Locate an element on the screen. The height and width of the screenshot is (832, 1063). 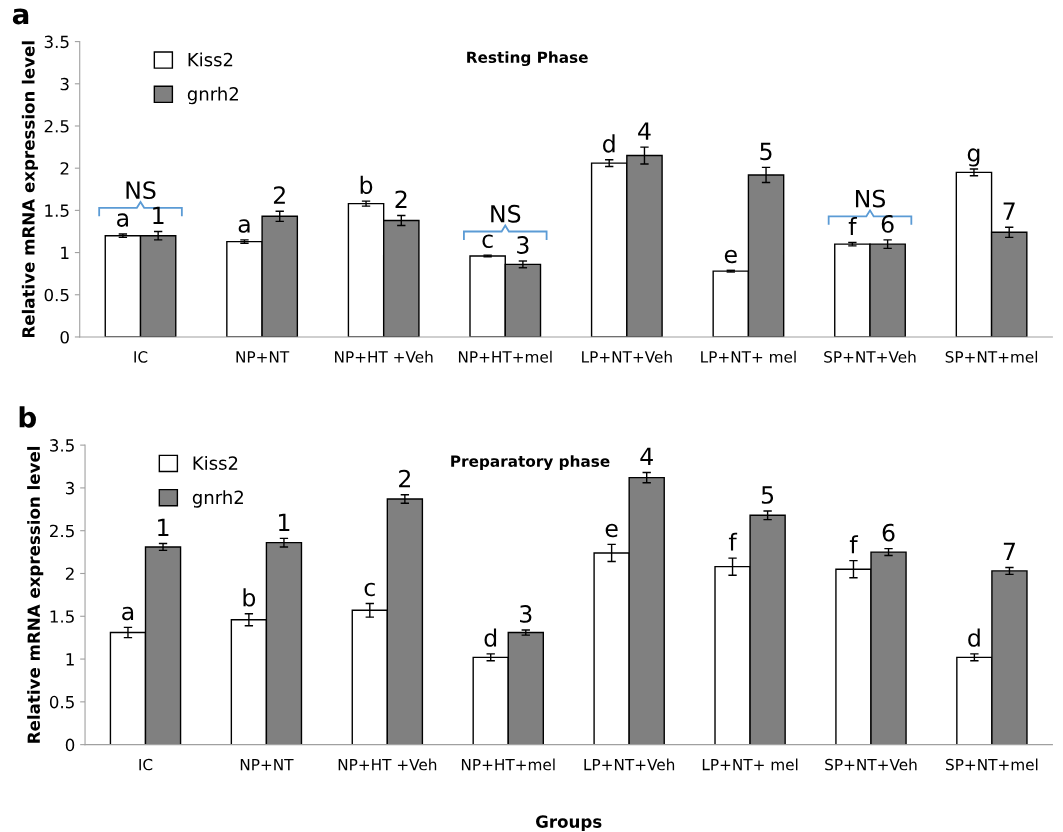
text: Resting Phase is located at coordinates (527, 59).